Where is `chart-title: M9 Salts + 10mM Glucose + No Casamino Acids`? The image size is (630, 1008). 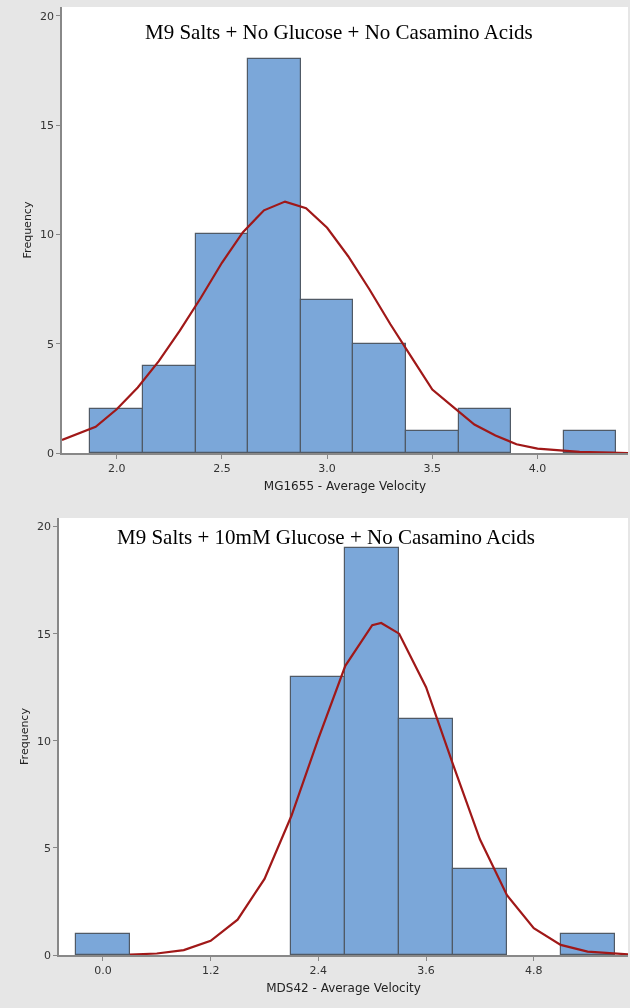
chart-title: M9 Salts + 10mM Glucose + No Casamino Acids is located at coordinates (326, 537).